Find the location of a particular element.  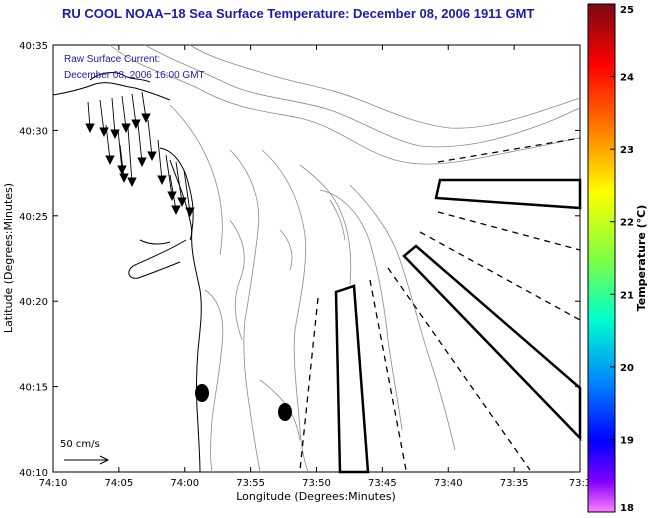

scale-label: 50 cm/s is located at coordinates (80, 444).